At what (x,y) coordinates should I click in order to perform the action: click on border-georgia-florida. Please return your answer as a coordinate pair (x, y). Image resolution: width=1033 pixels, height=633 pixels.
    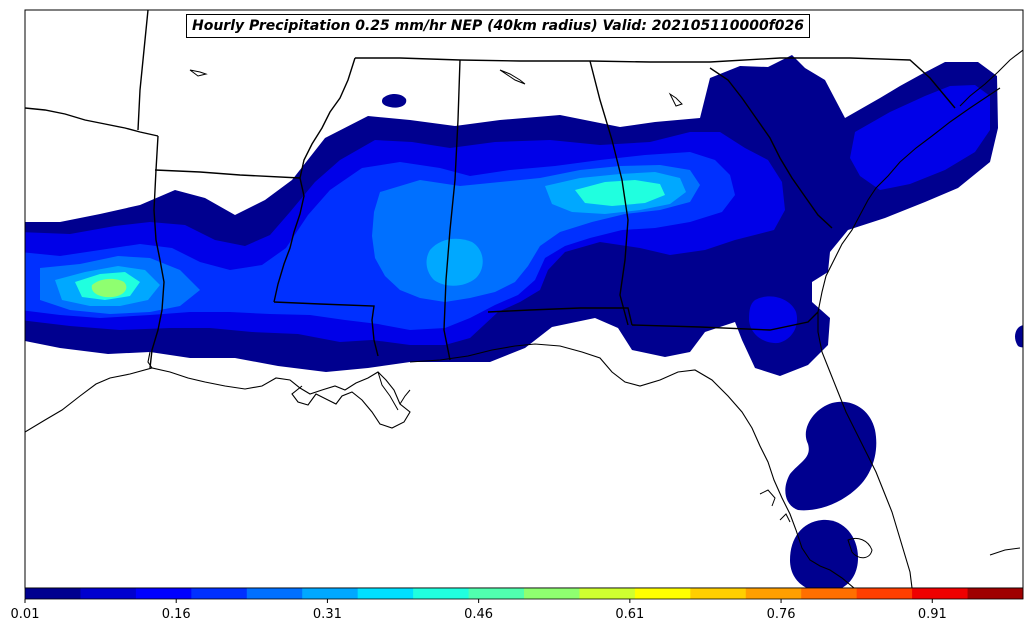
    Looking at the image, I should click on (725, 321).